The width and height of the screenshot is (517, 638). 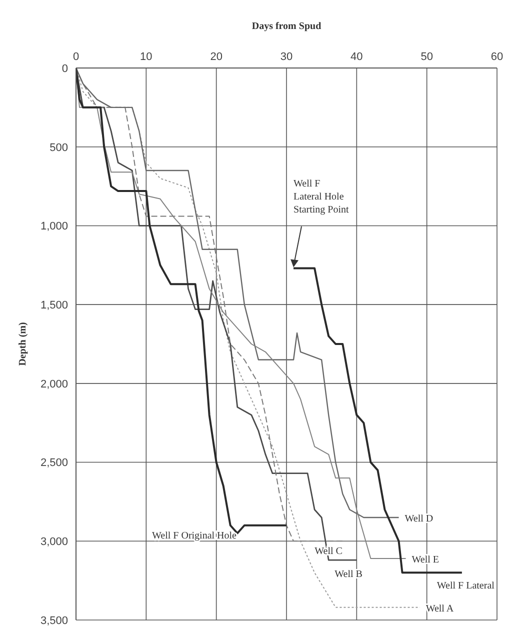 What do you see at coordinates (216, 57) in the screenshot?
I see `x-tick-label: 20` at bounding box center [216, 57].